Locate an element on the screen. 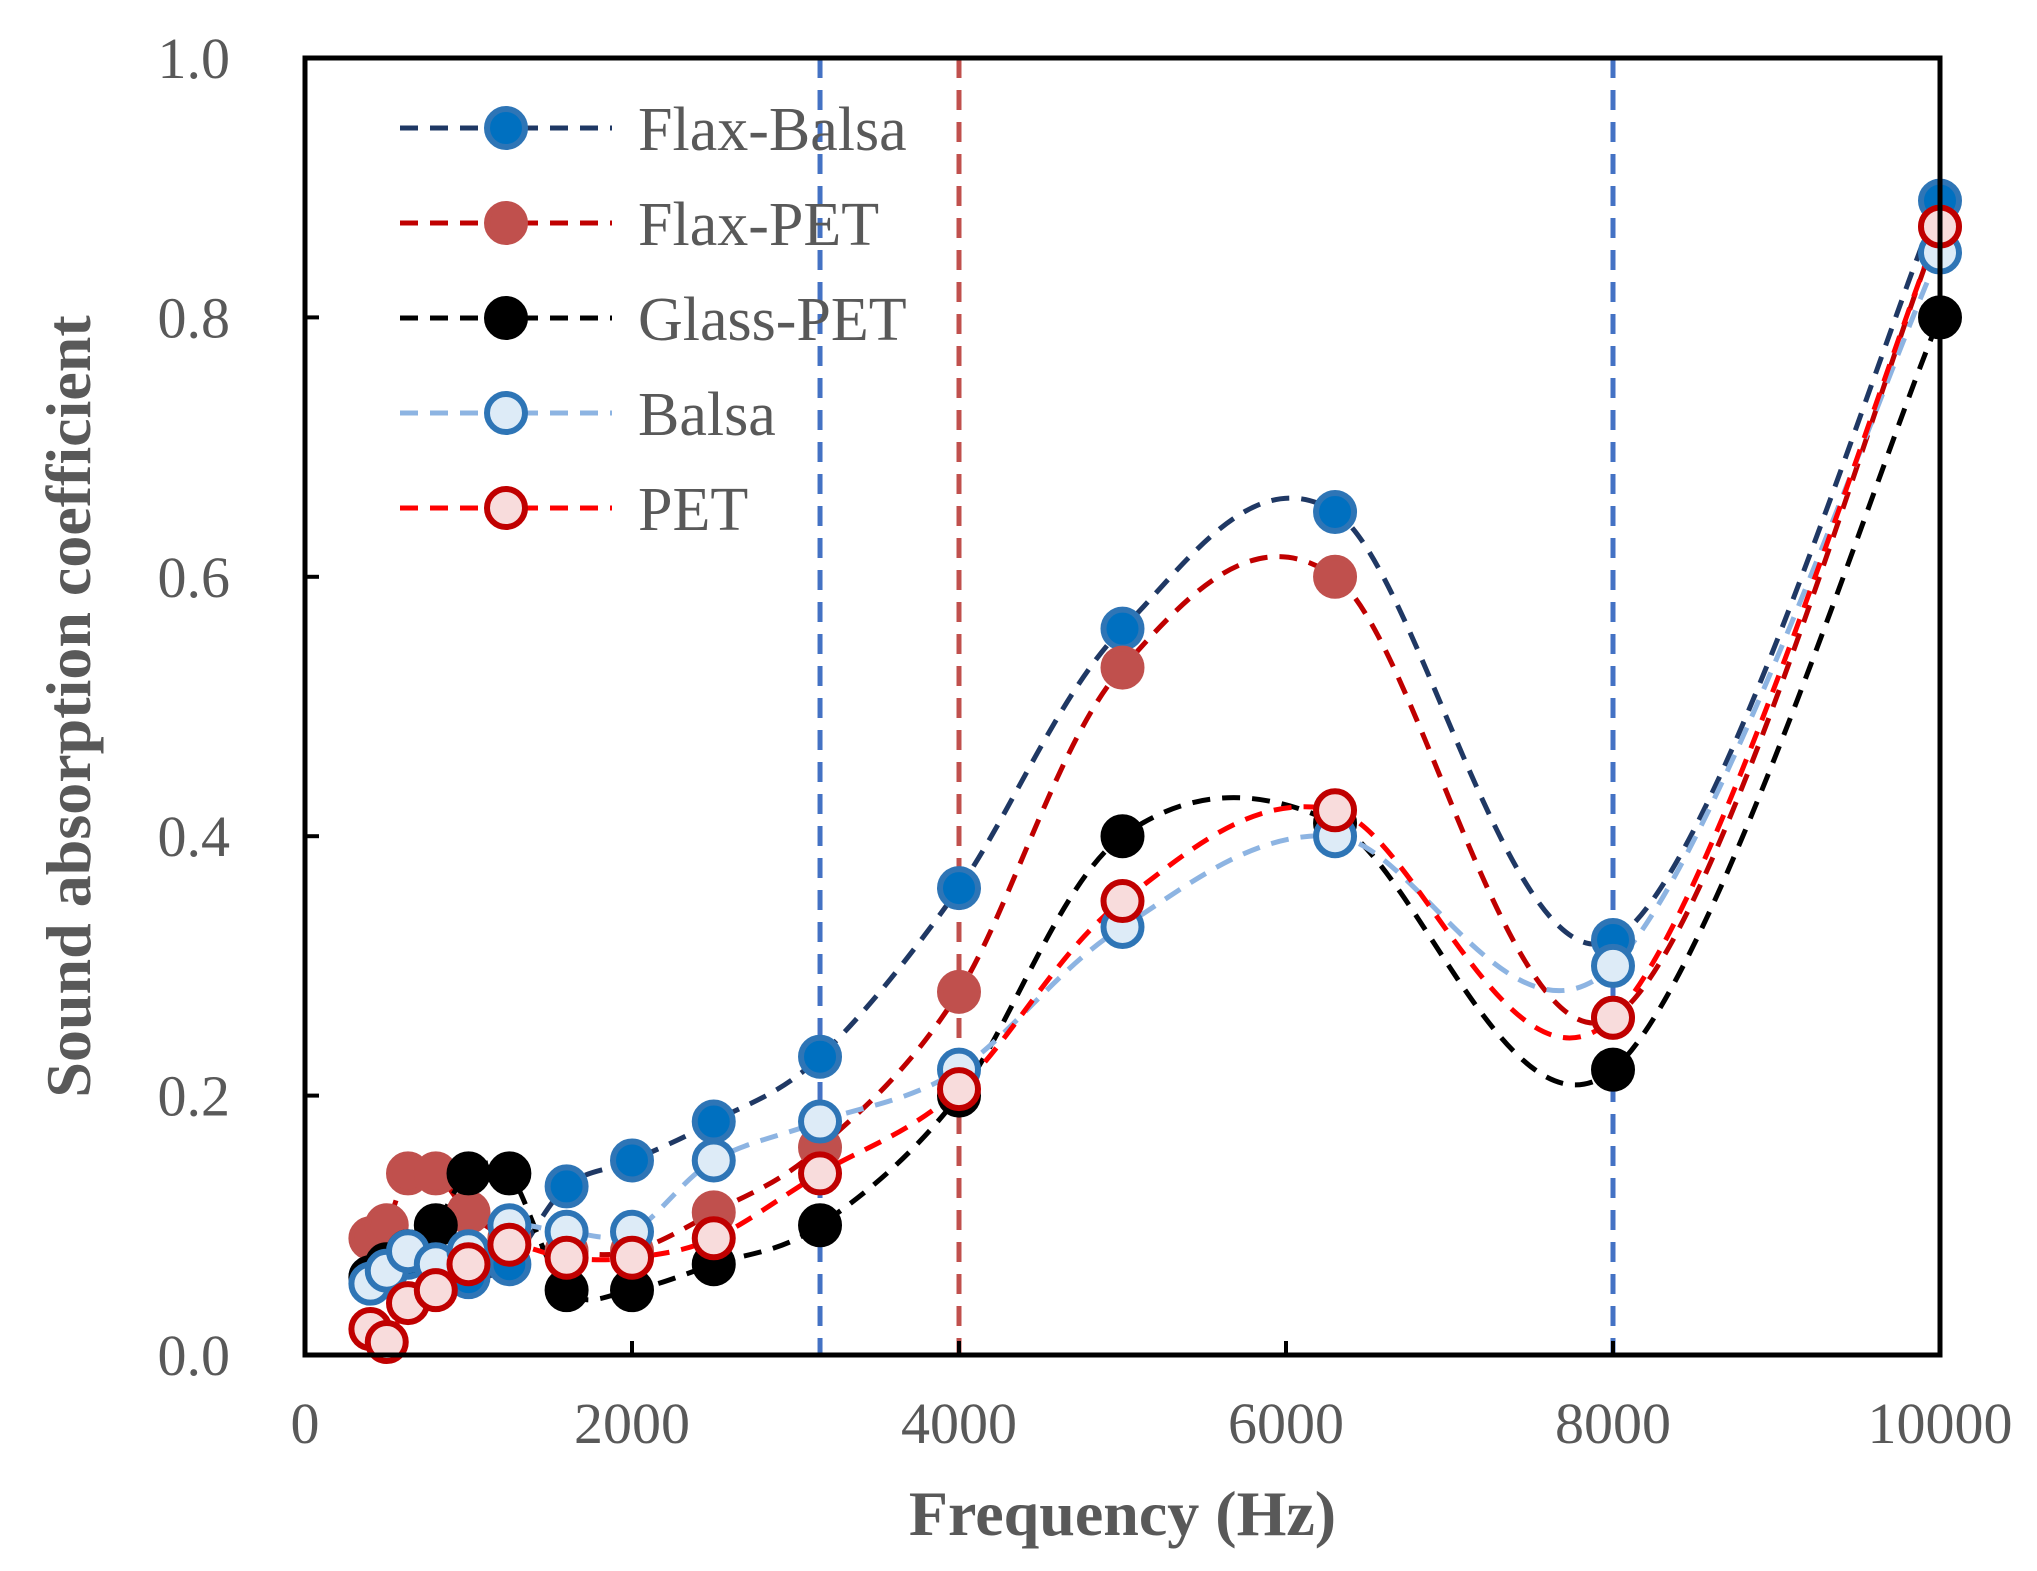 This screenshot has height=1571, width=2037. legend-item-pet: PET is located at coordinates (574, 510).